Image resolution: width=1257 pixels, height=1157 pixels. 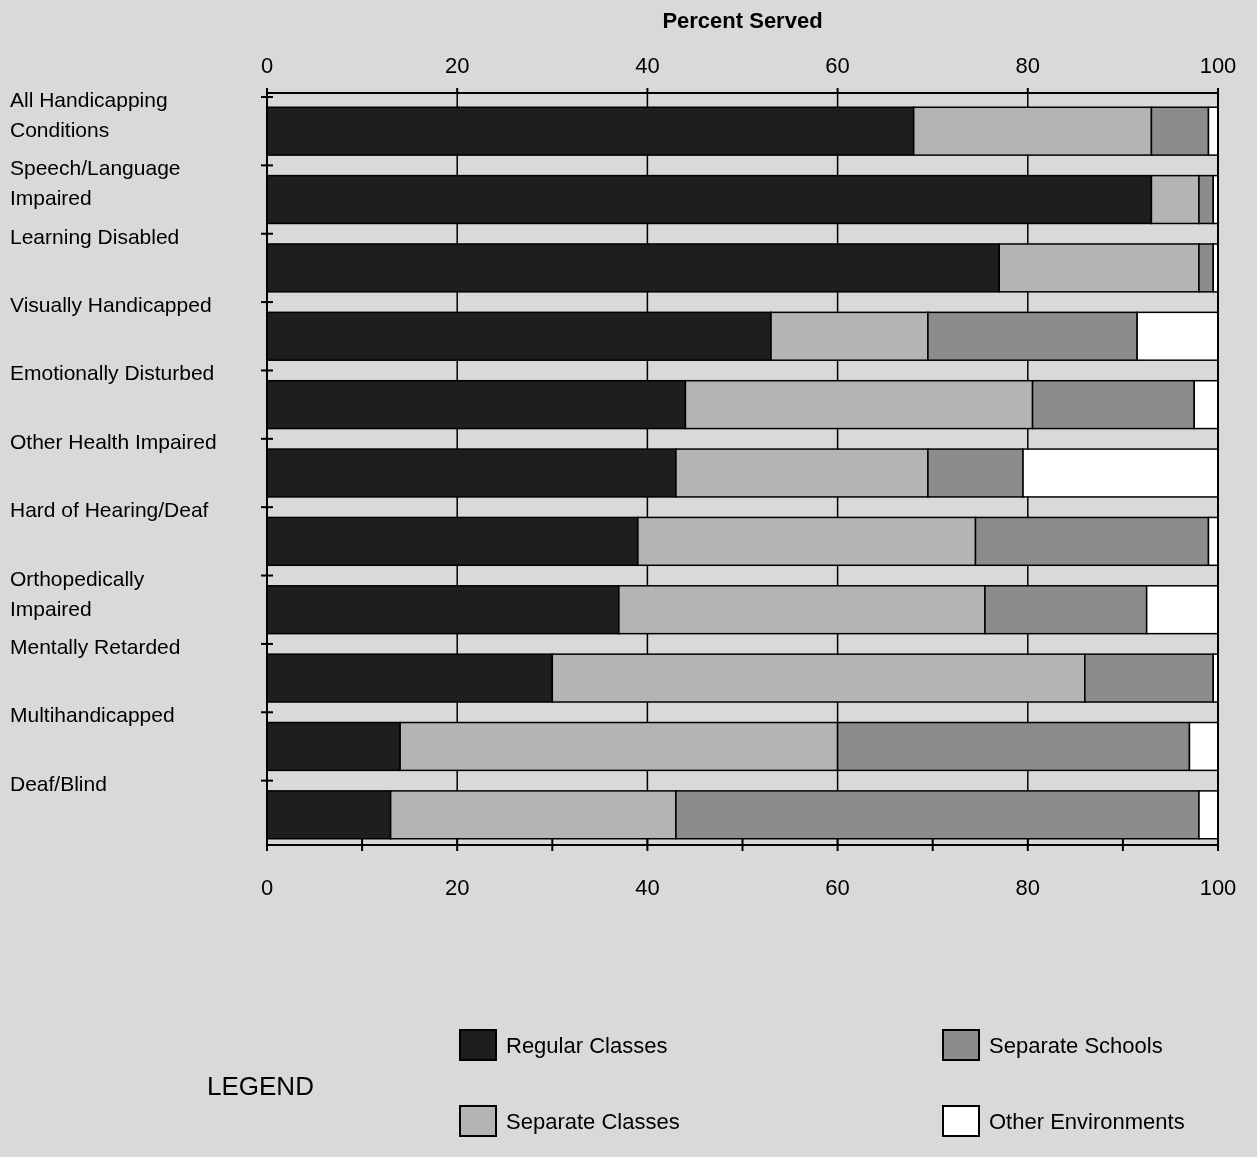 What do you see at coordinates (1218, 65) in the screenshot?
I see `x-tick-label: 100` at bounding box center [1218, 65].